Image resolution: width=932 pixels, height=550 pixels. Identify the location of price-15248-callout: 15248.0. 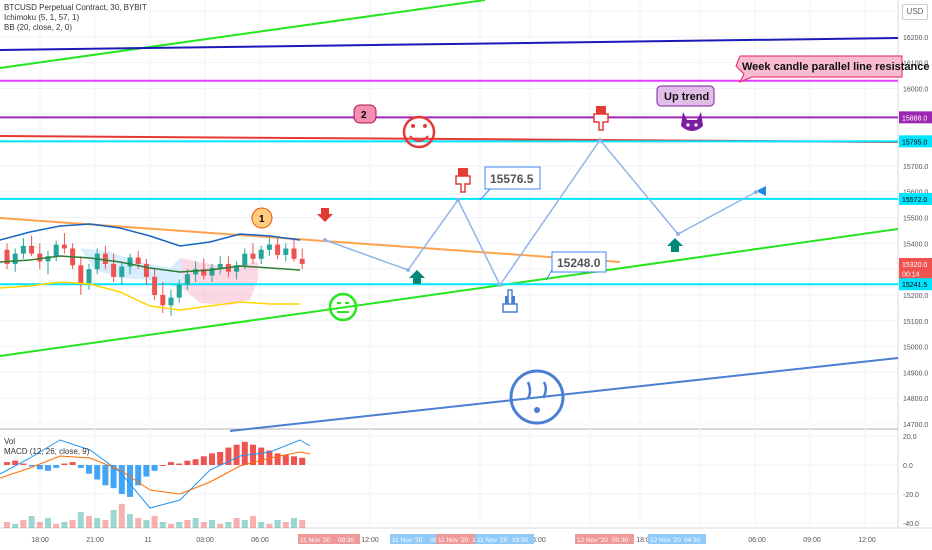
(579, 262).